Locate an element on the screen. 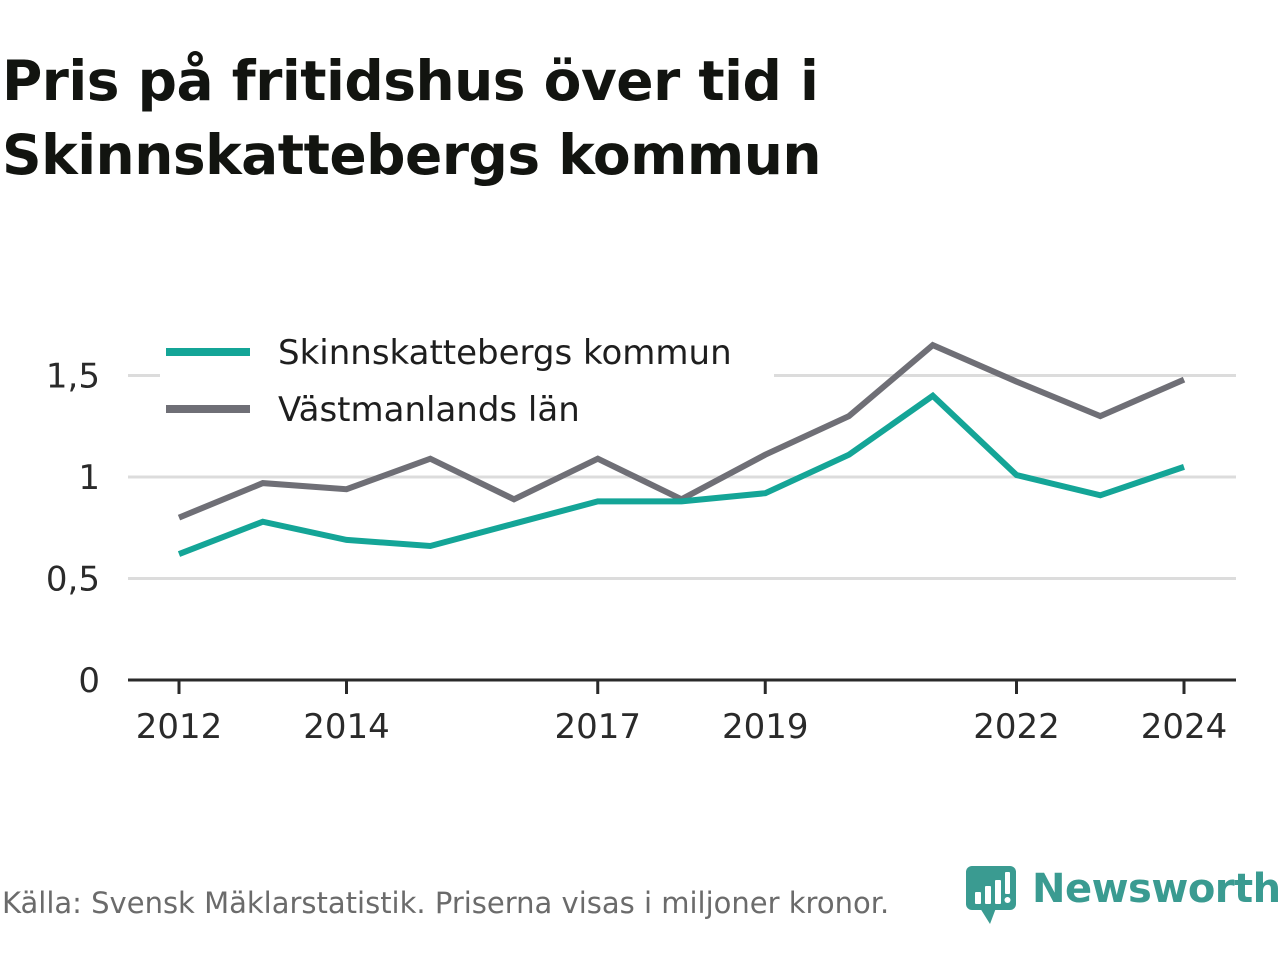  y-tick-label: 0 is located at coordinates (89, 681).